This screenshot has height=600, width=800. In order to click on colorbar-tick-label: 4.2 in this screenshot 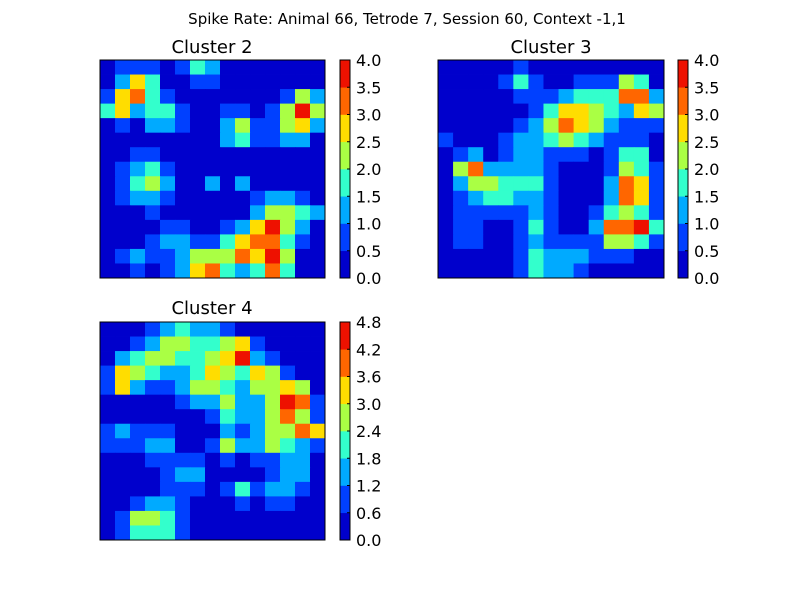, I will do `click(368, 349)`.